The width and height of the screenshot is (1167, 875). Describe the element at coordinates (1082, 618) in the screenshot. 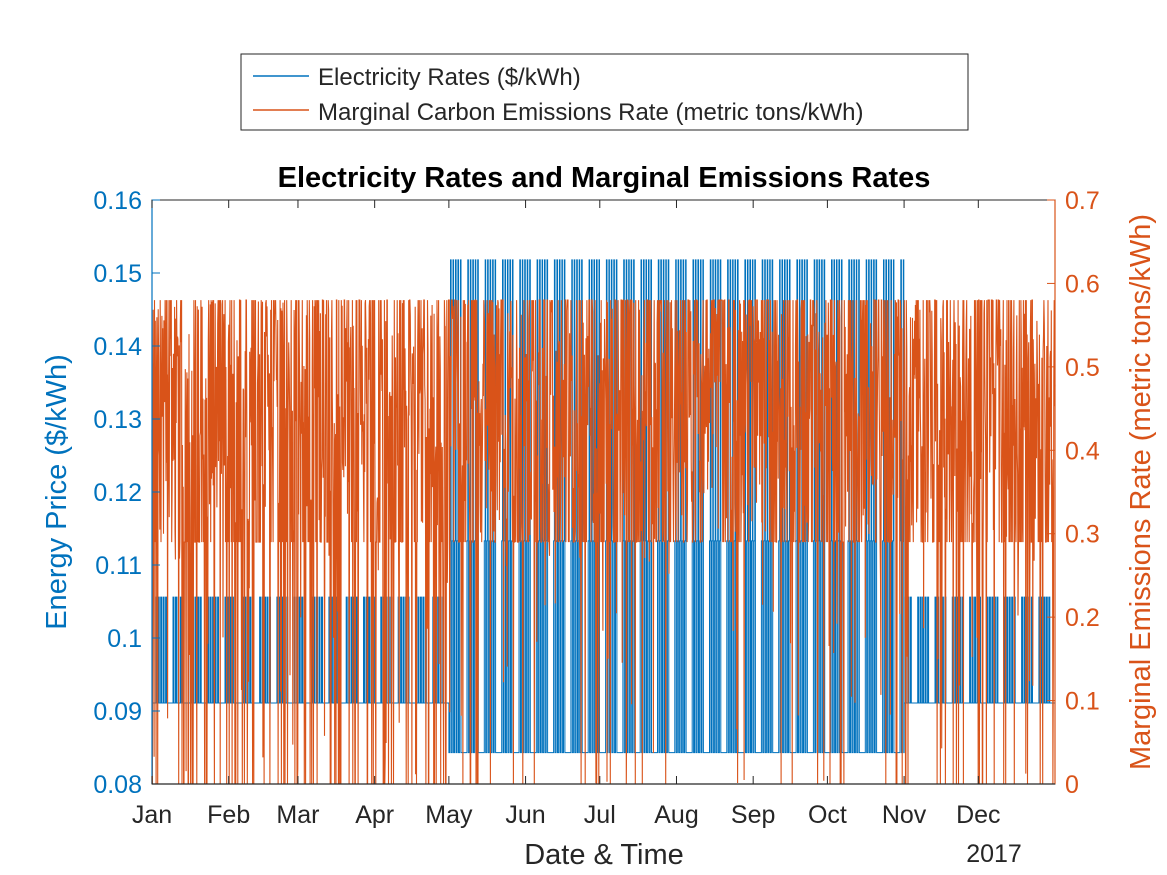

I see `right-y-tick-label: 0.2` at that location.